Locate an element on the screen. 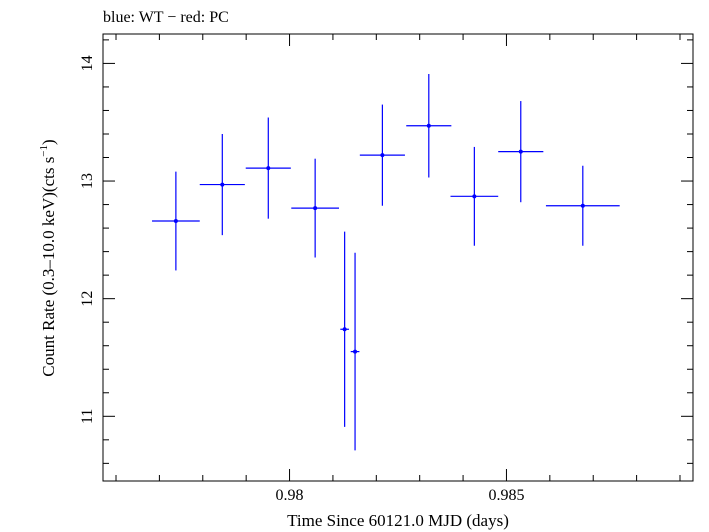  y-tick-label: 11 is located at coordinates (87, 416).